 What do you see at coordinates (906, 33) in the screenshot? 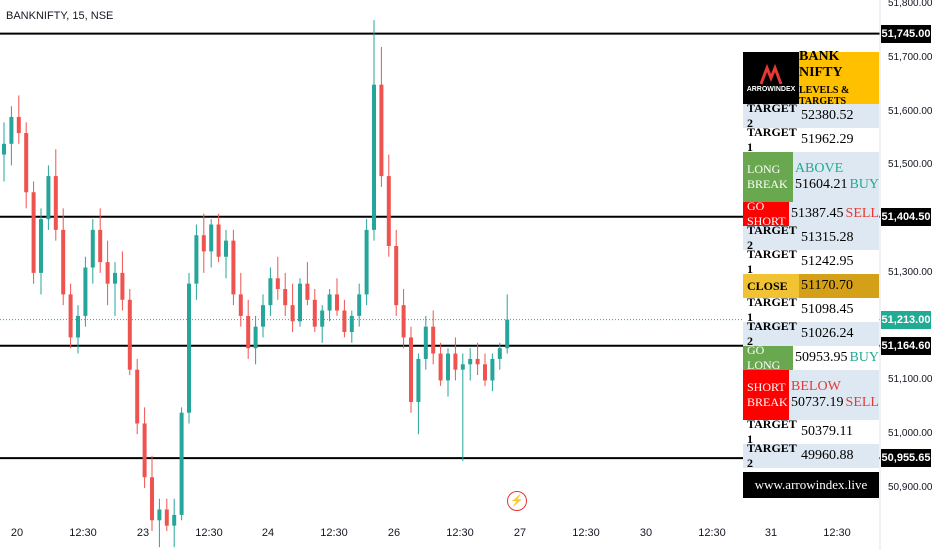
I see `level-tag: 51,745.00` at bounding box center [906, 33].